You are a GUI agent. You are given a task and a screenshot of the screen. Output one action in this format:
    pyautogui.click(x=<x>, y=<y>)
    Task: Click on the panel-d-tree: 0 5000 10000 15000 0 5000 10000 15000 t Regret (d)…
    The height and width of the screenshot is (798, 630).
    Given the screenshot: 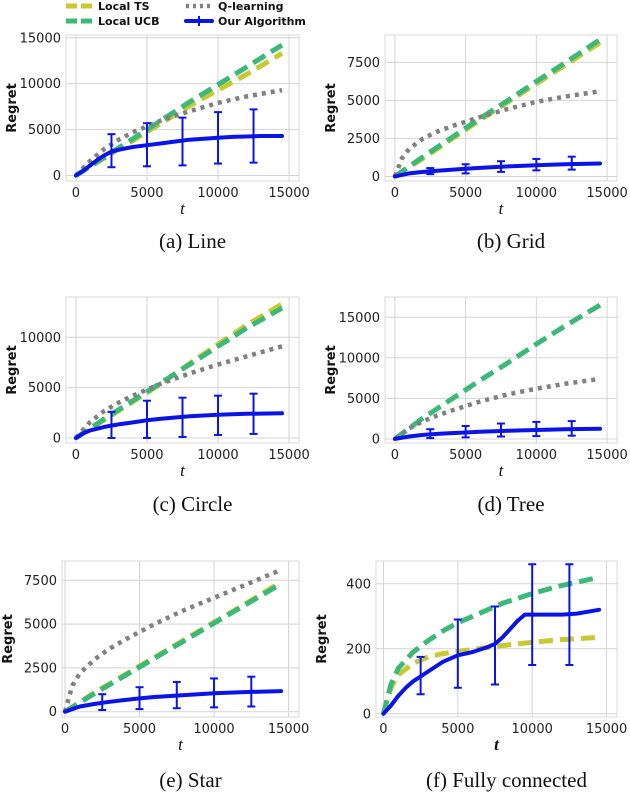 What is the action you would take?
    pyautogui.click(x=476, y=406)
    